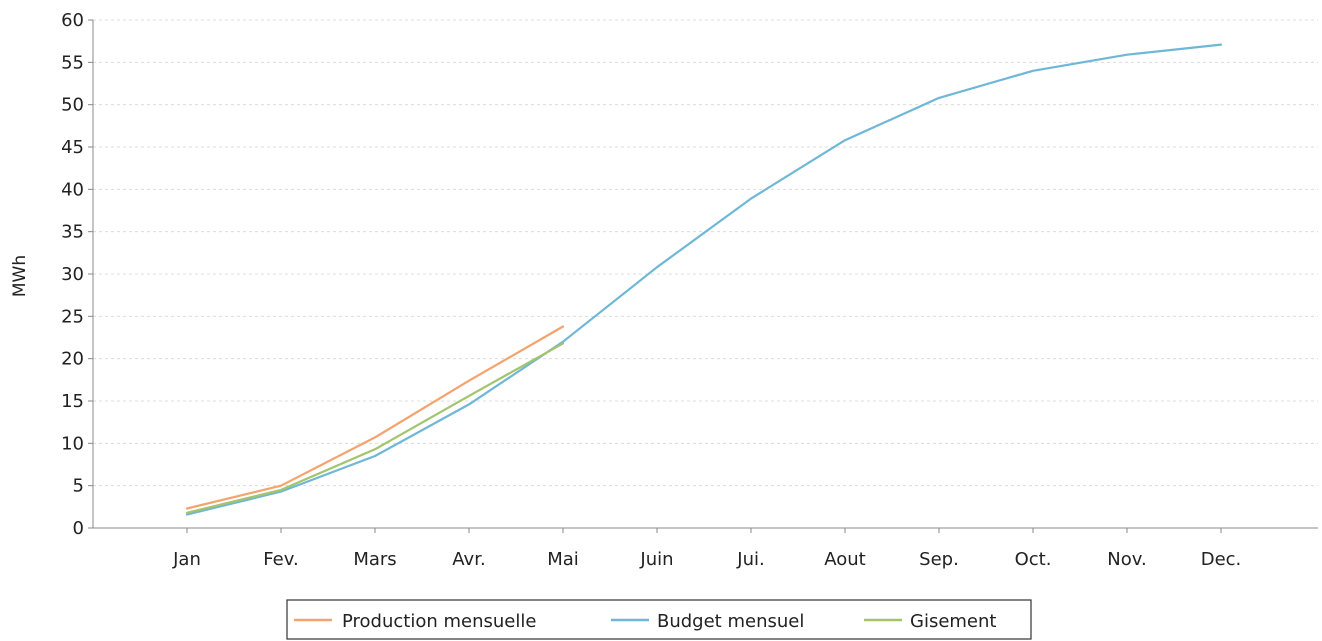  Describe the element at coordinates (72, 274) in the screenshot. I see `y-tick-label: 30` at that location.